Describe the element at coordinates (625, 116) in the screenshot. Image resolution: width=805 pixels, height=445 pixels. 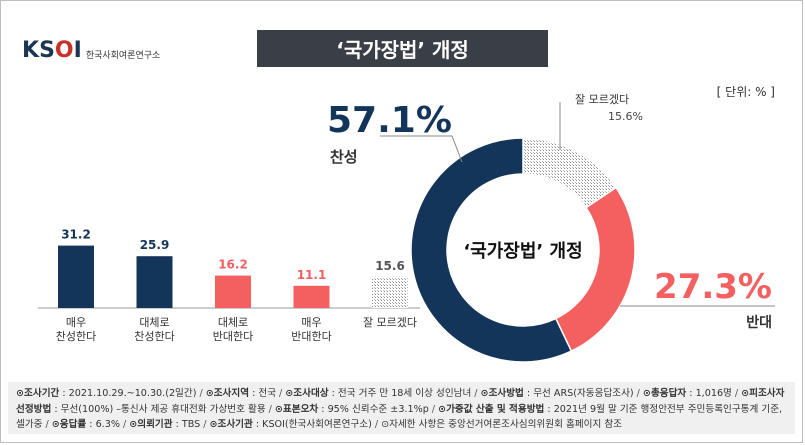
I see `unknown-value: 15.6%` at that location.